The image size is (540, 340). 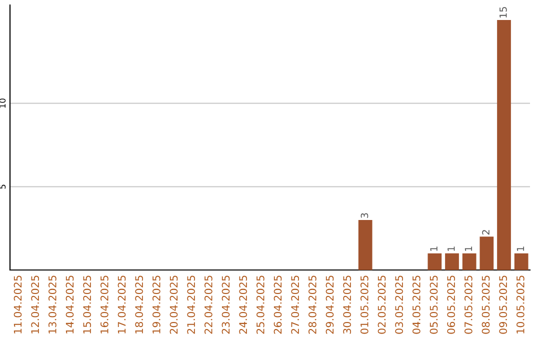 What do you see at coordinates (347, 305) in the screenshot?
I see `x-tick-label: 30.04.2025` at bounding box center [347, 305].